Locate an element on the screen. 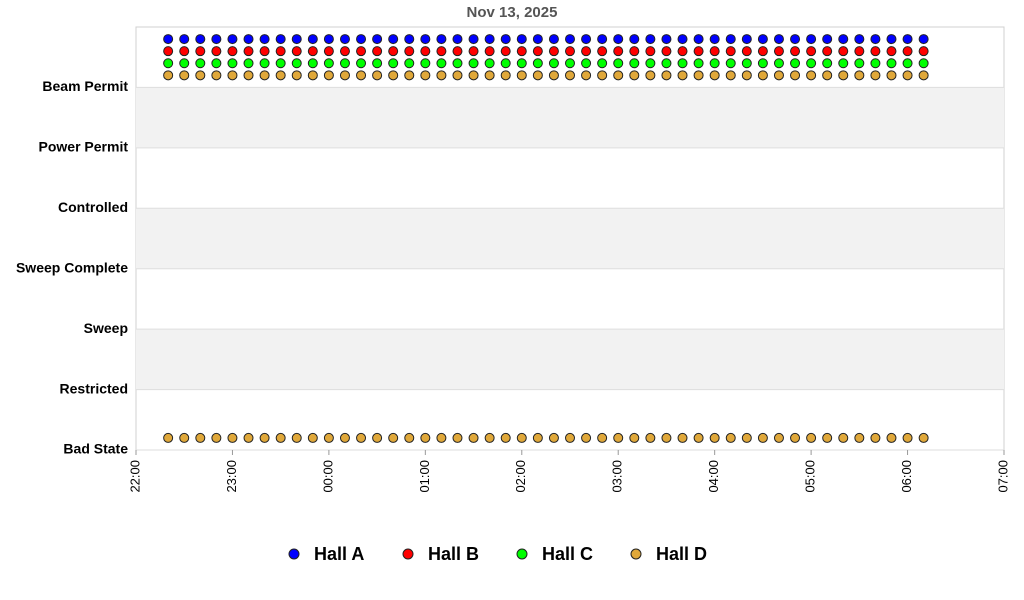 This screenshot has width=1024, height=600. x-tick-label: 01:00 is located at coordinates (424, 476).